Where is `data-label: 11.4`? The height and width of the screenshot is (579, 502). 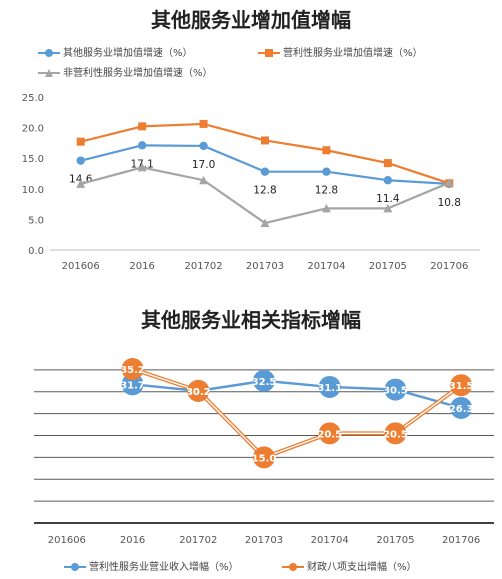
data-label: 11.4 is located at coordinates (388, 199).